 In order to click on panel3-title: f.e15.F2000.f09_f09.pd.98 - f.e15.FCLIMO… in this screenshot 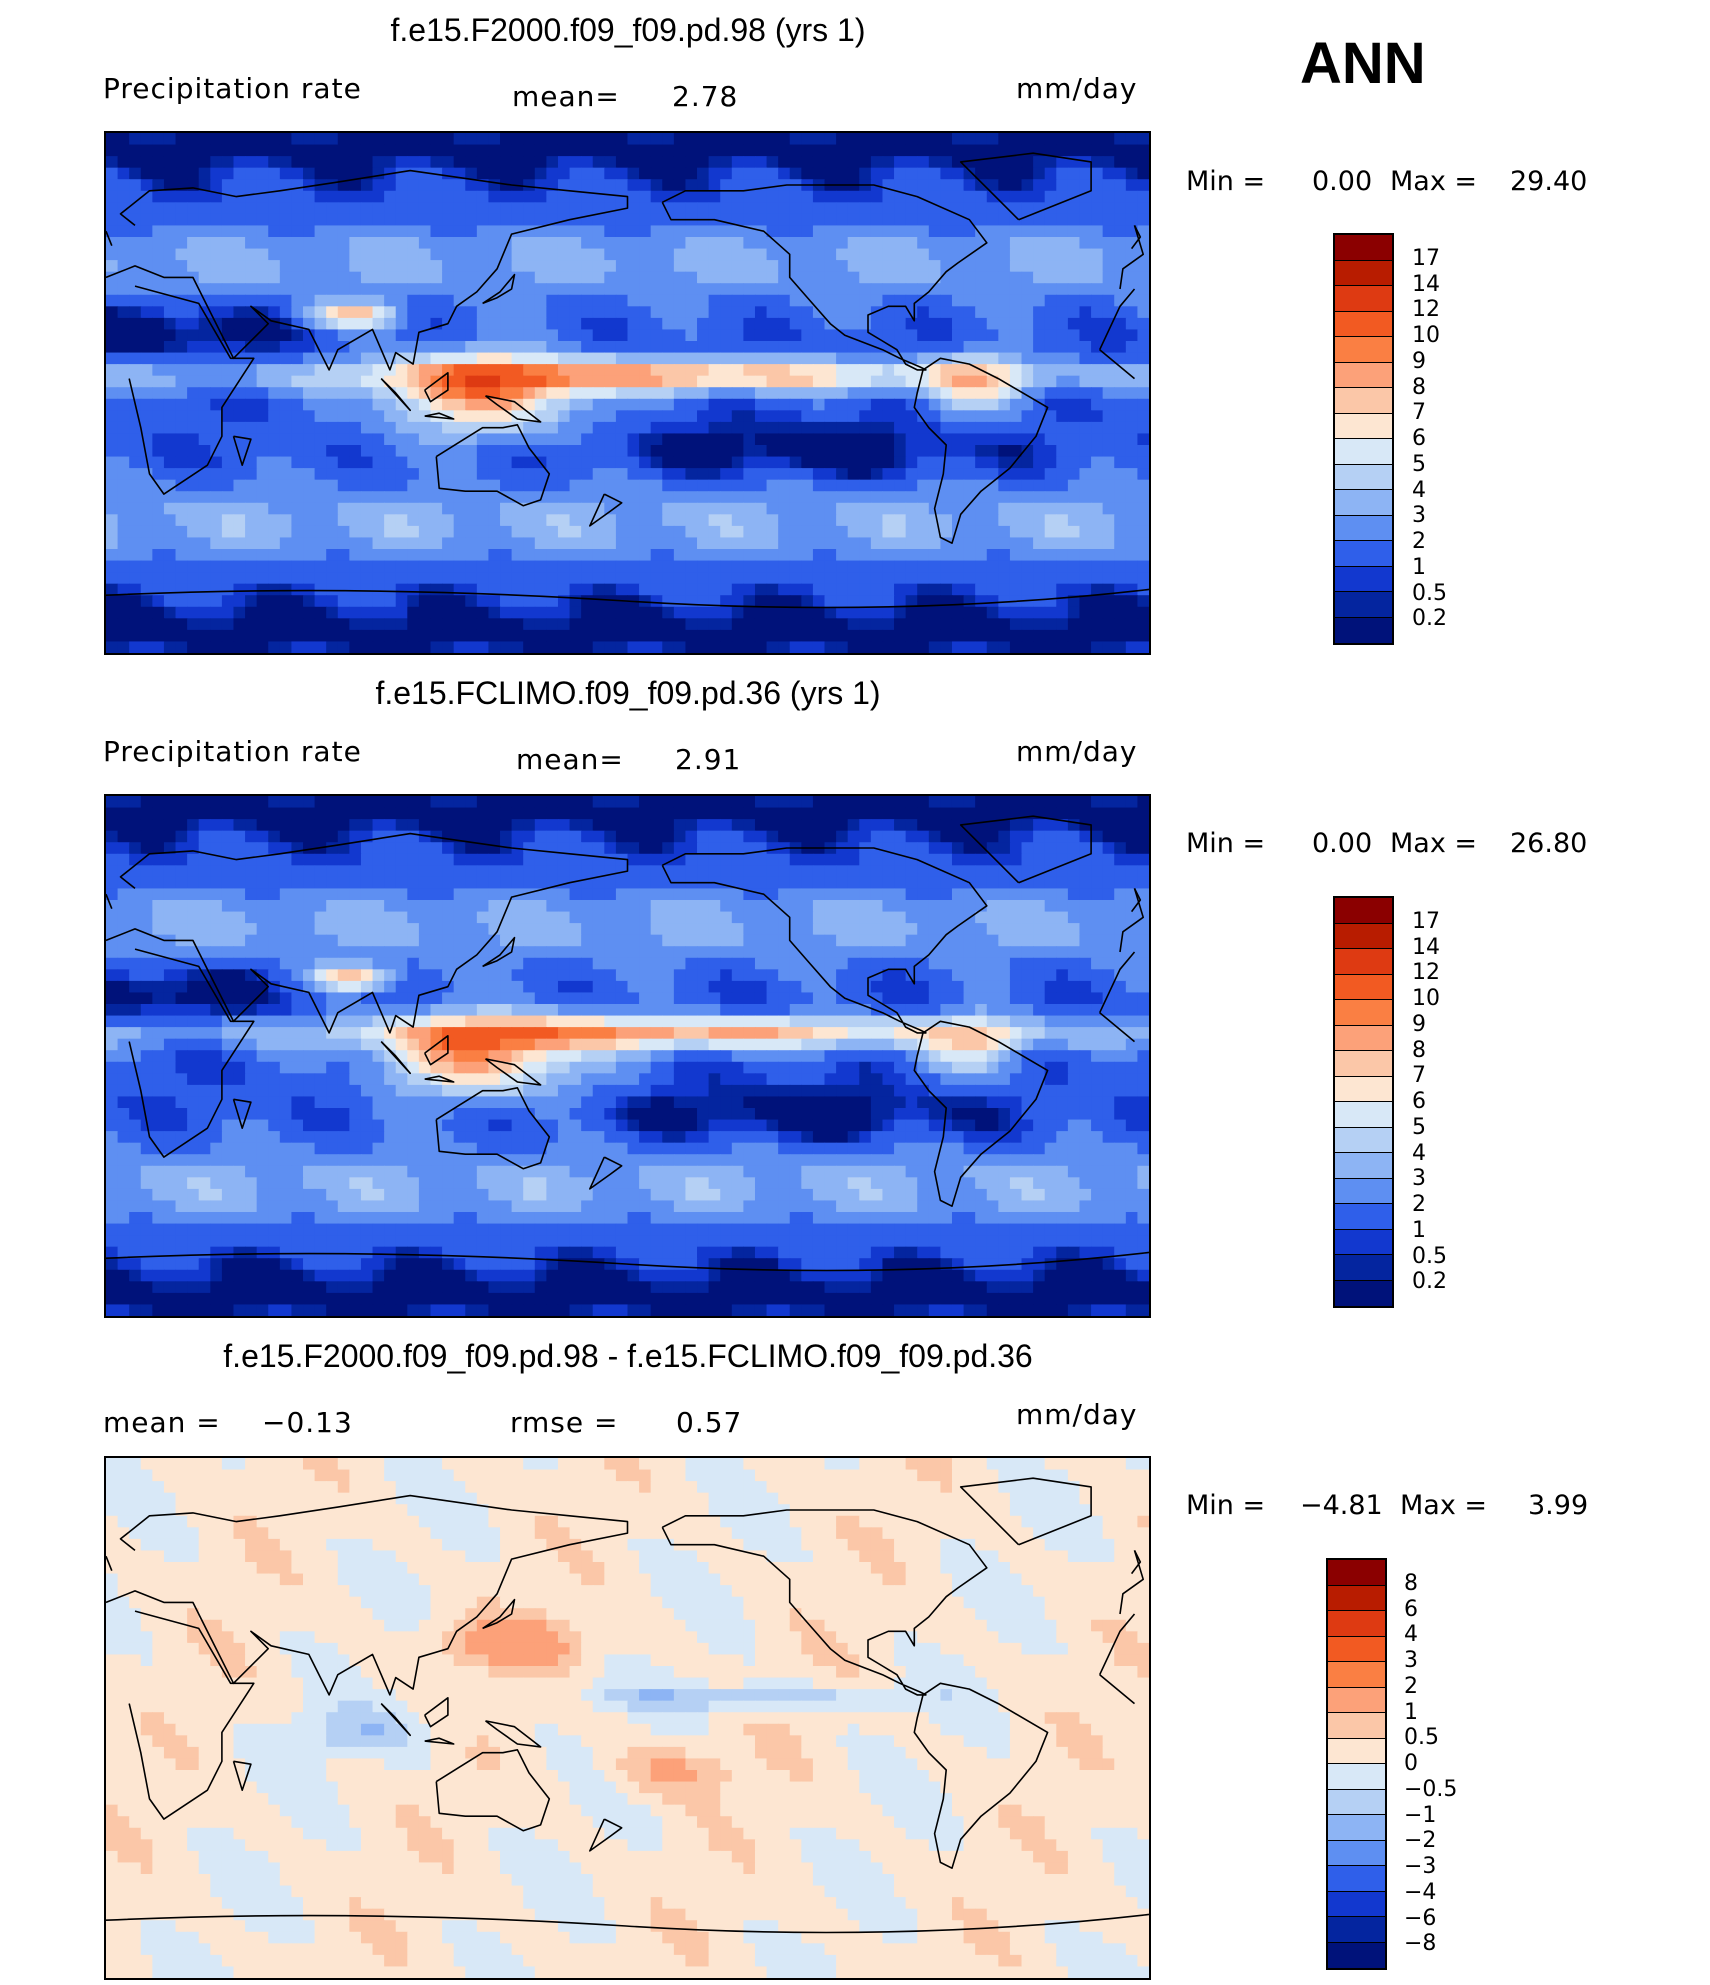, I will do `click(628, 1356)`.